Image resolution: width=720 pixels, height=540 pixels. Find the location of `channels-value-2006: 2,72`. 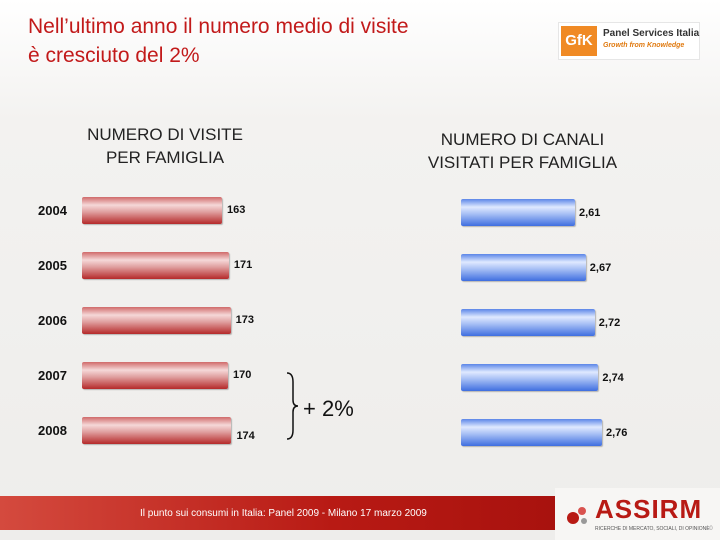

channels-value-2006: 2,72 is located at coordinates (609, 323).